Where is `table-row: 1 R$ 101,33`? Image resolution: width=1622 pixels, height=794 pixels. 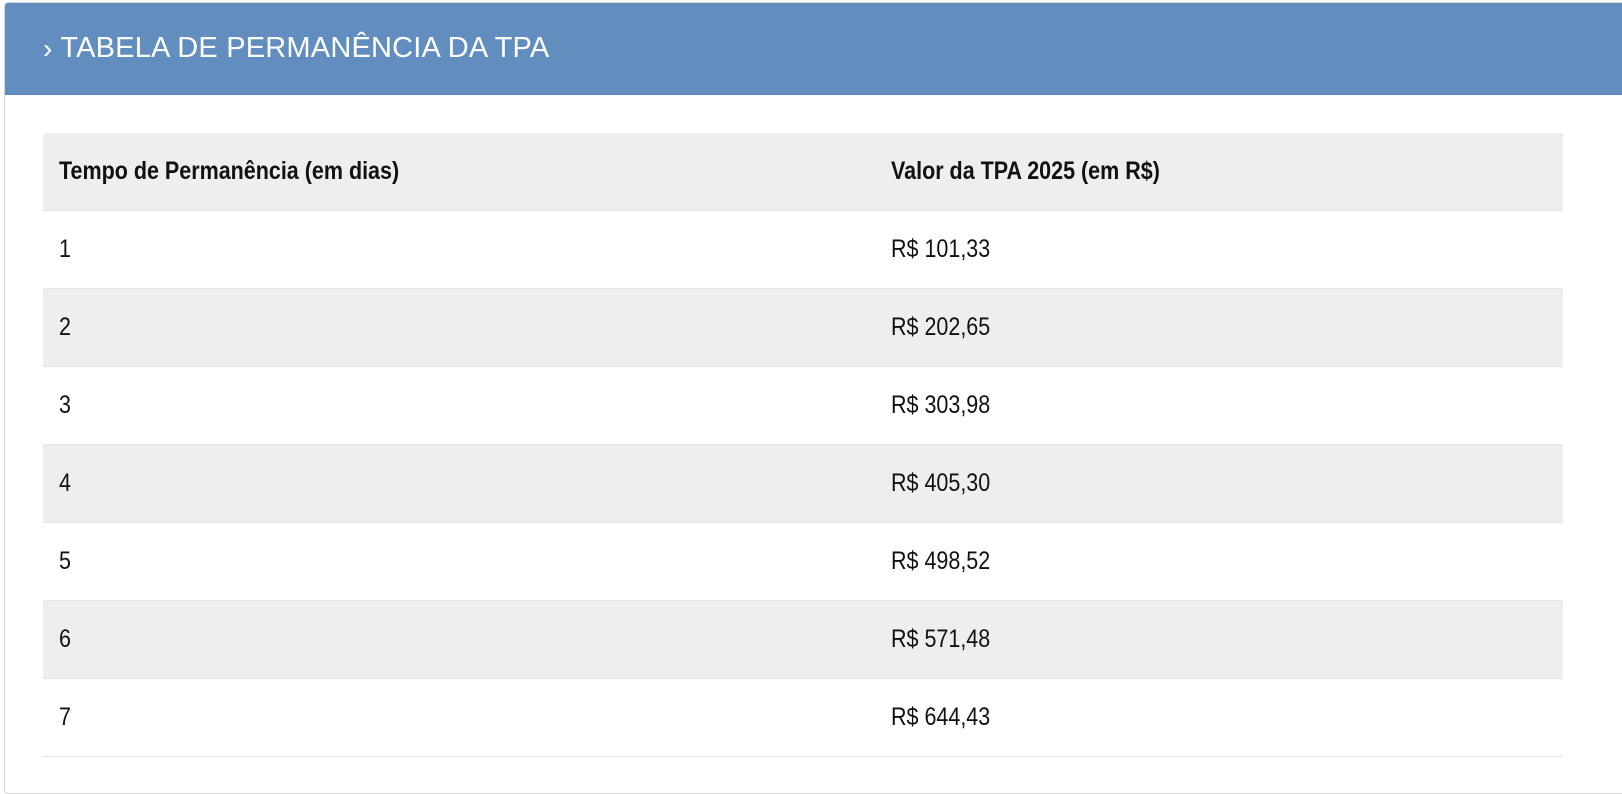
table-row: 1 R$ 101,33 is located at coordinates (803, 249).